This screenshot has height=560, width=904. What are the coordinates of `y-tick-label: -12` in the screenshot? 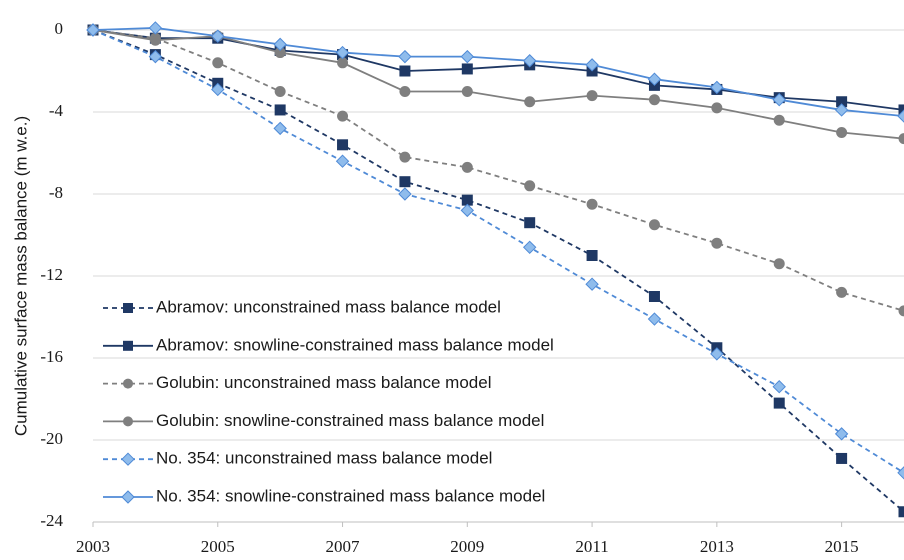 It's located at (51, 274).